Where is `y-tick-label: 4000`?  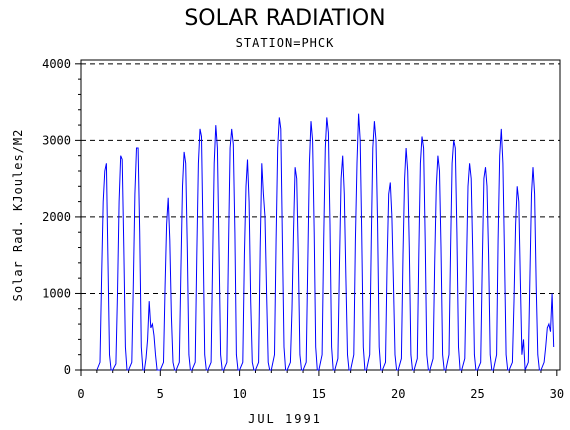 y-tick-label: 4000 is located at coordinates (56, 64).